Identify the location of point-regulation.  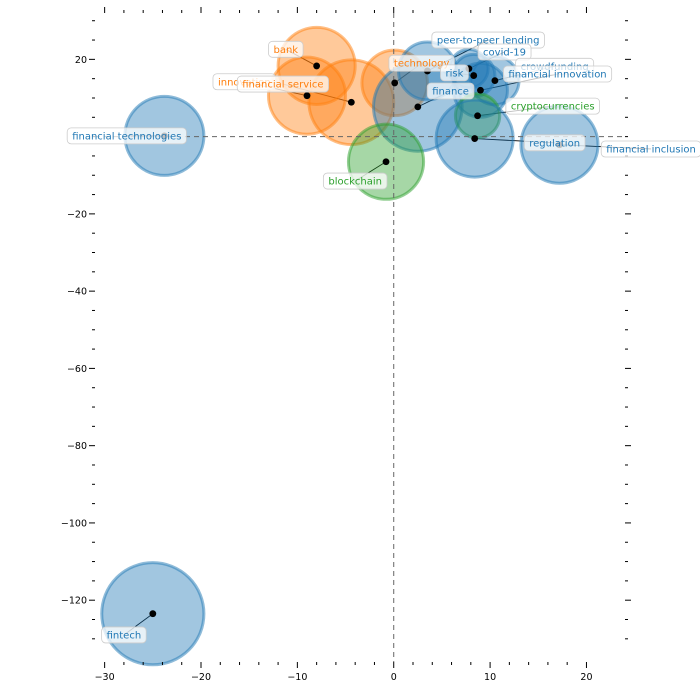
(475, 138).